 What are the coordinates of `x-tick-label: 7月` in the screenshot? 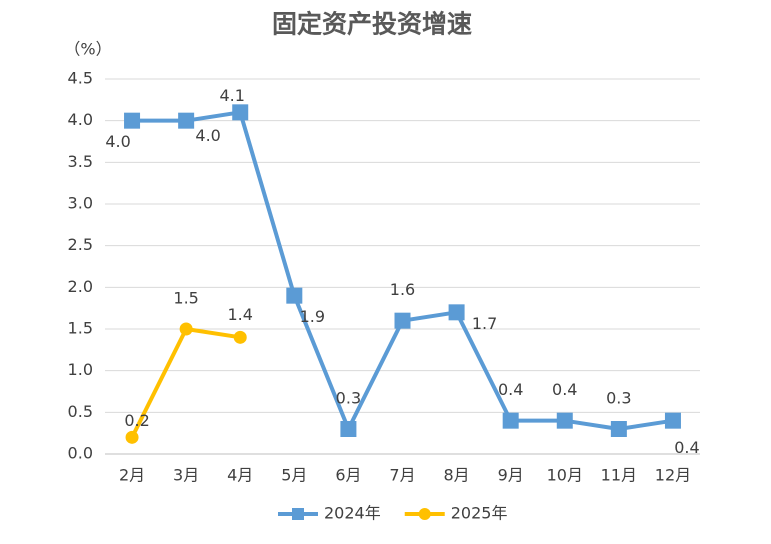 It's located at (402, 475).